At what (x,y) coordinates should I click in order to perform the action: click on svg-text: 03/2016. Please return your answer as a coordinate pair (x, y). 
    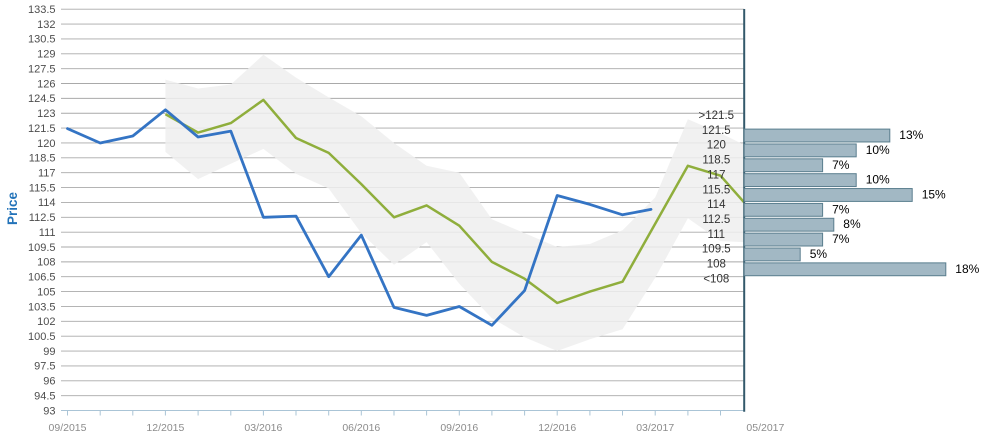
    Looking at the image, I should click on (263, 428).